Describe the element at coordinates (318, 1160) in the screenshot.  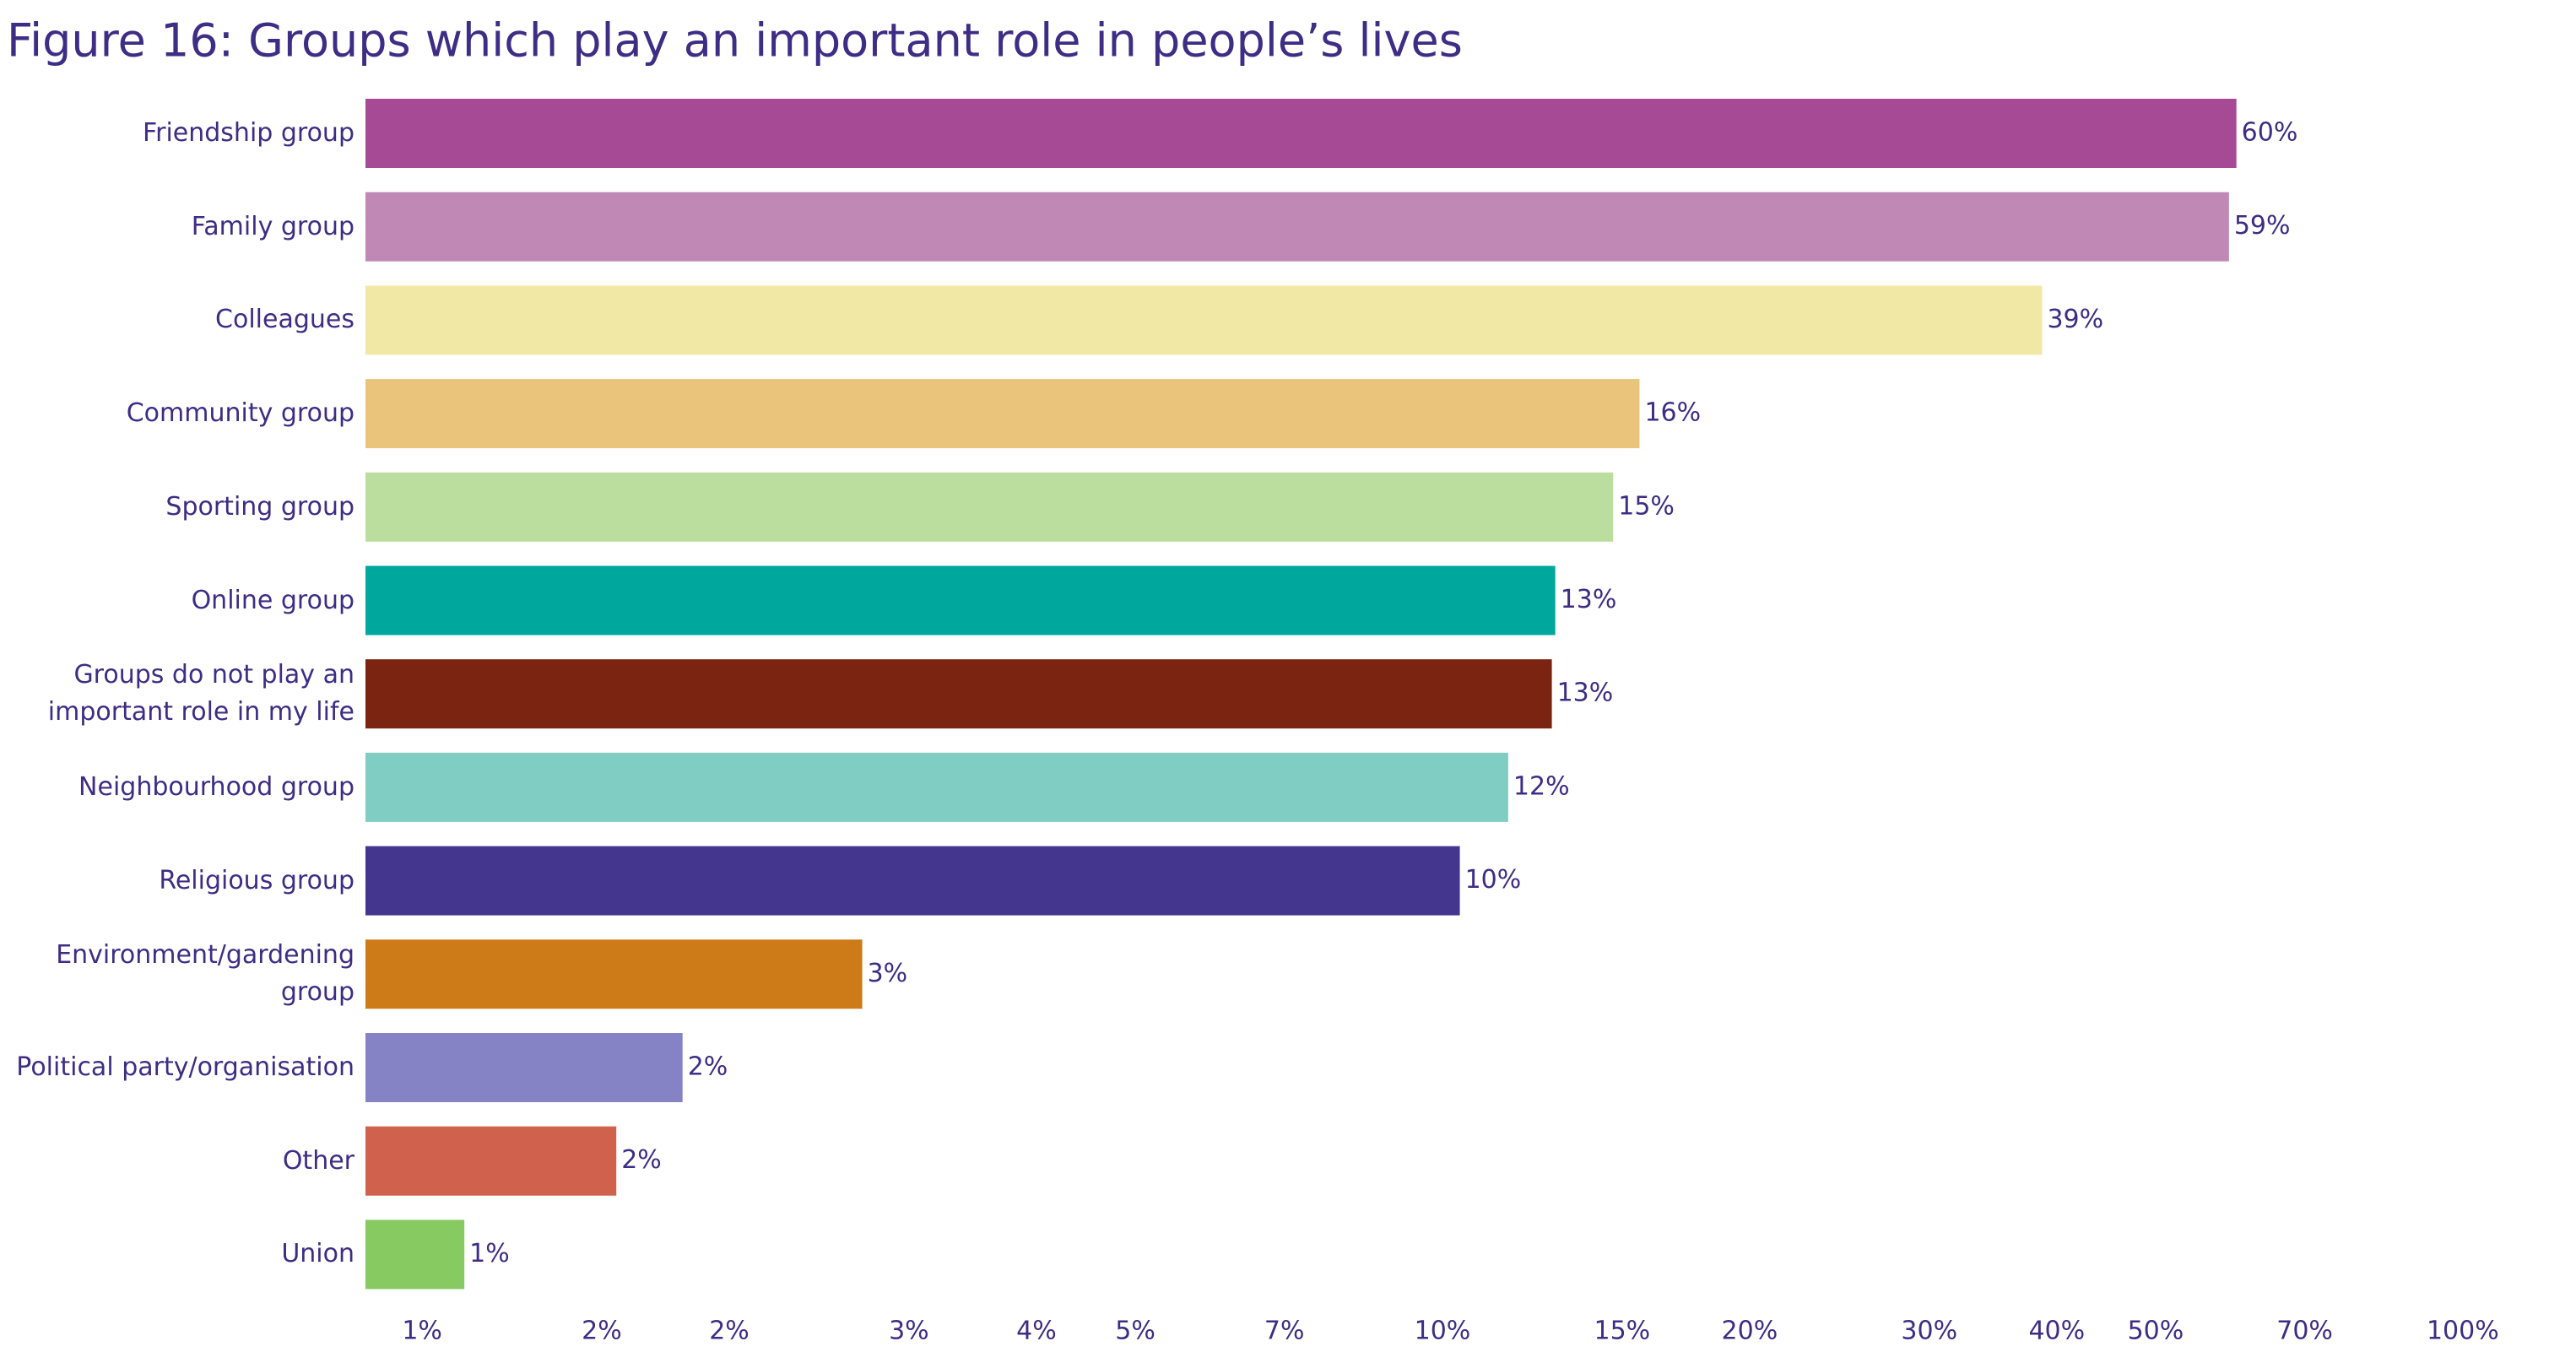
I see `category-label: Other` at that location.